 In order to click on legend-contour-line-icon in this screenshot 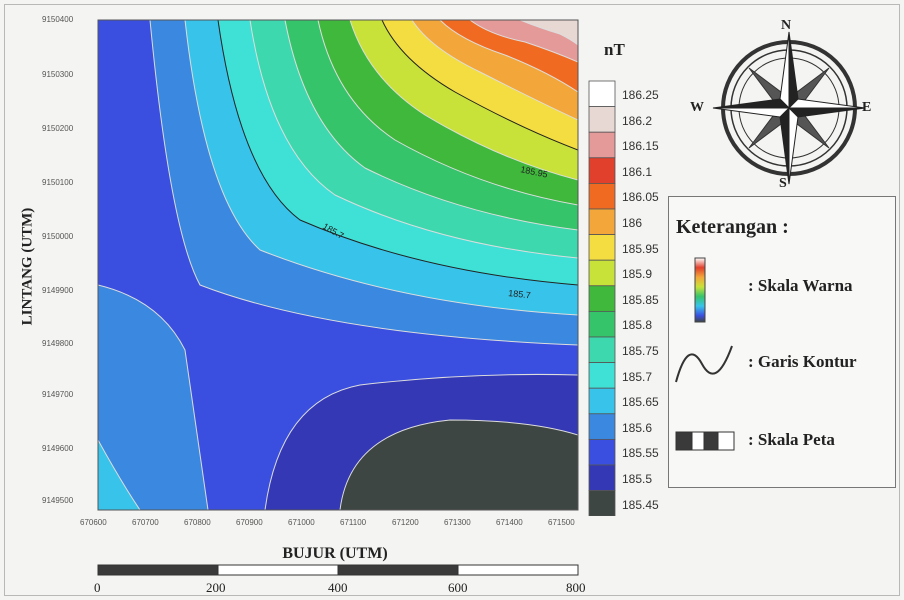, I will do `click(704, 364)`.